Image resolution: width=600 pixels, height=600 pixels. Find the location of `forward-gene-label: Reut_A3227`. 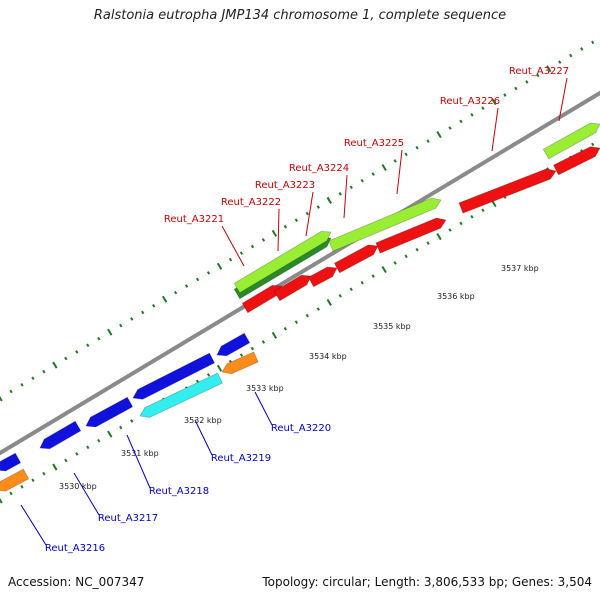

forward-gene-label: Reut_A3227 is located at coordinates (539, 71).